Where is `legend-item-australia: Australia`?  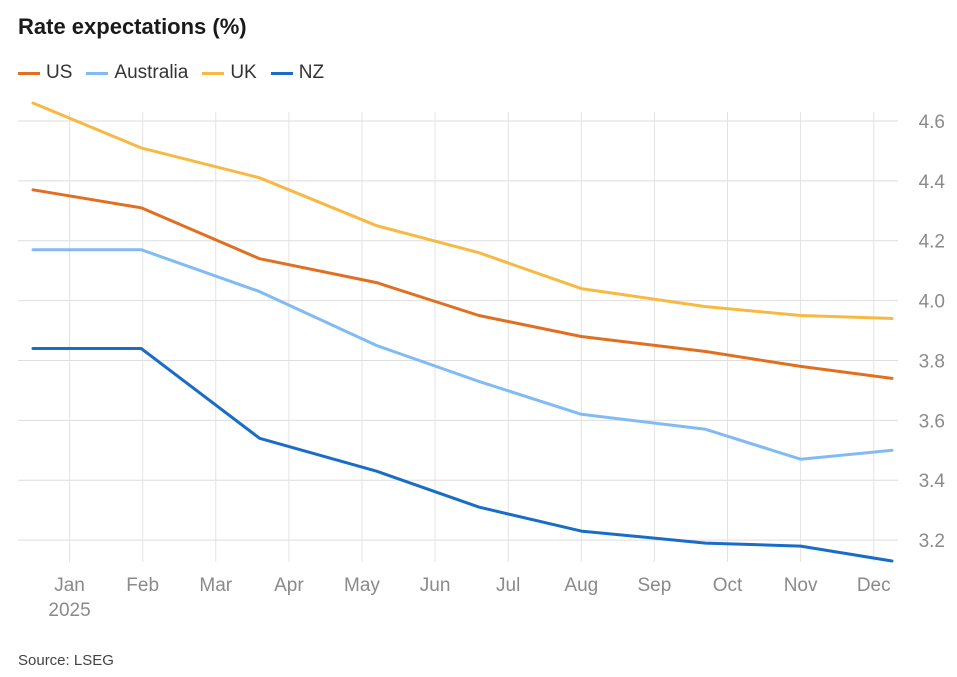
legend-item-australia: Australia is located at coordinates (137, 73).